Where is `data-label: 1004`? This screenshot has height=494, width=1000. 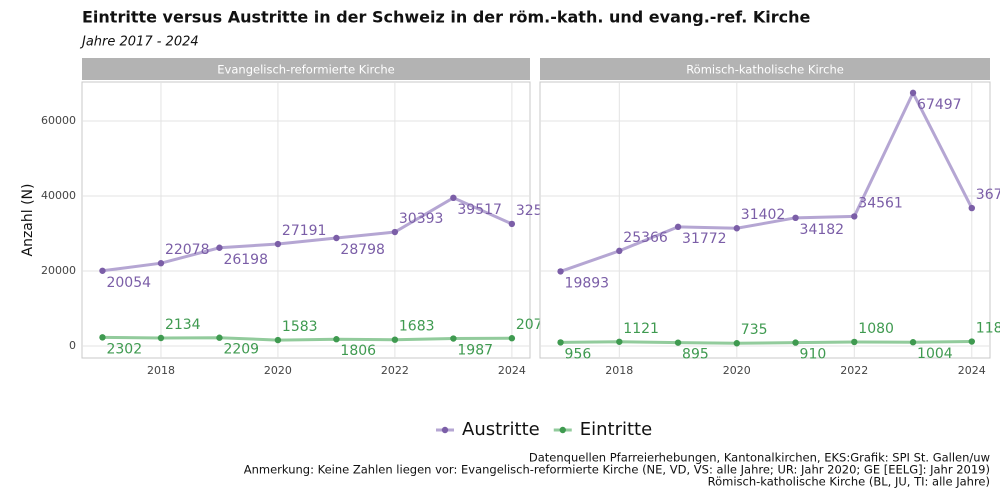 data-label: 1004 is located at coordinates (935, 354).